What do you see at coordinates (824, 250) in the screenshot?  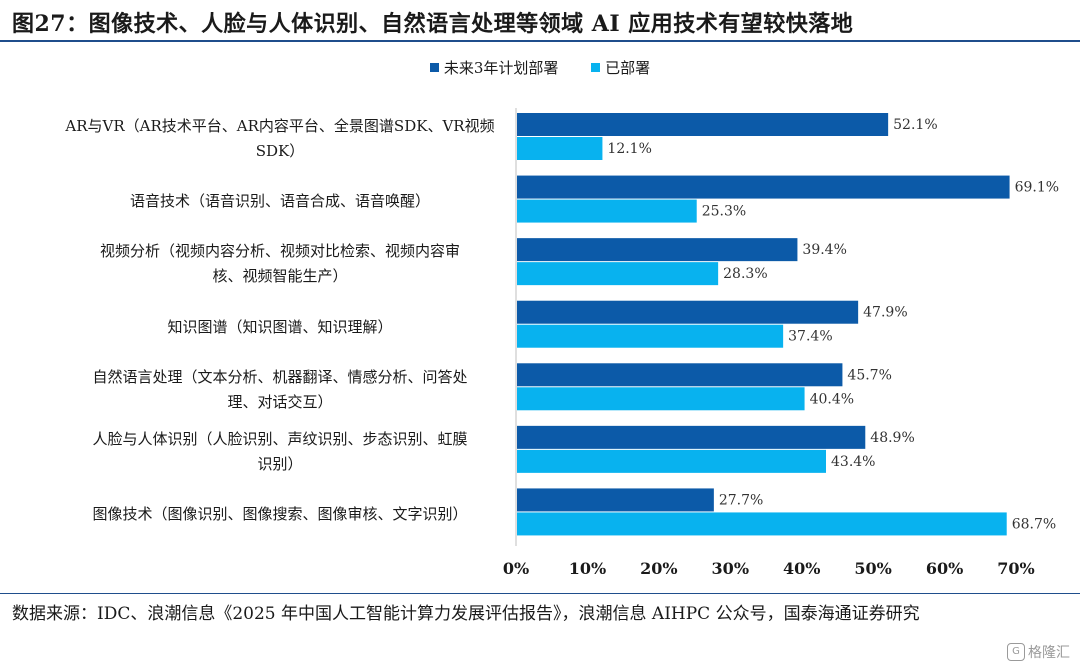 I see `data-label-planned: 39.4%` at bounding box center [824, 250].